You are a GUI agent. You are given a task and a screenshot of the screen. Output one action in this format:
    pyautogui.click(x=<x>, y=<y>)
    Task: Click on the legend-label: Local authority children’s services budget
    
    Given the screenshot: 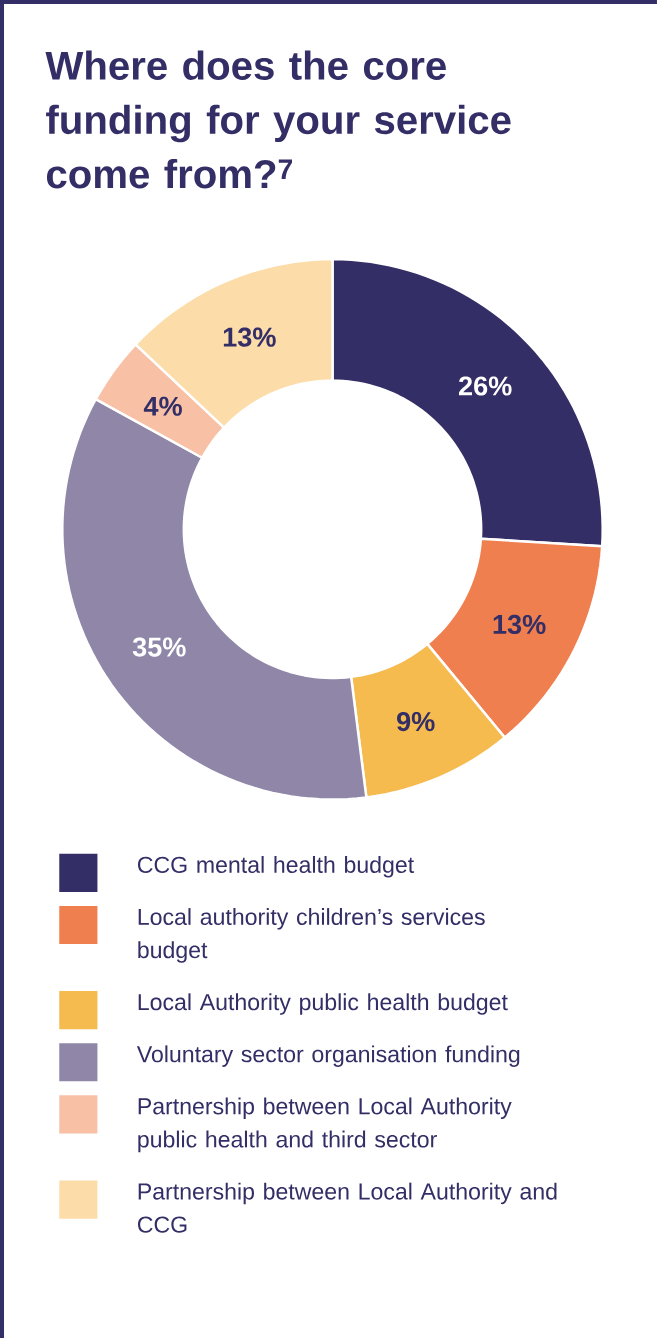 What is the action you would take?
    pyautogui.click(x=311, y=935)
    